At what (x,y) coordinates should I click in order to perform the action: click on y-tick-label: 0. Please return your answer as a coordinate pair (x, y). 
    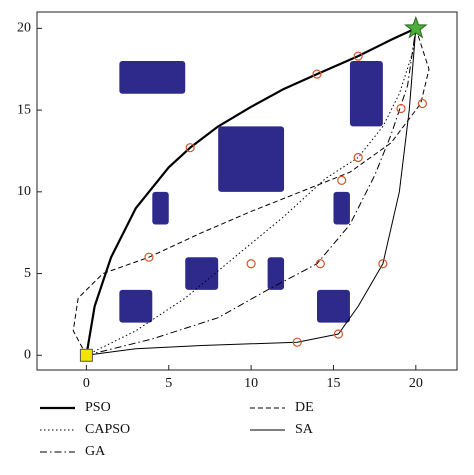
    Looking at the image, I should click on (27, 355).